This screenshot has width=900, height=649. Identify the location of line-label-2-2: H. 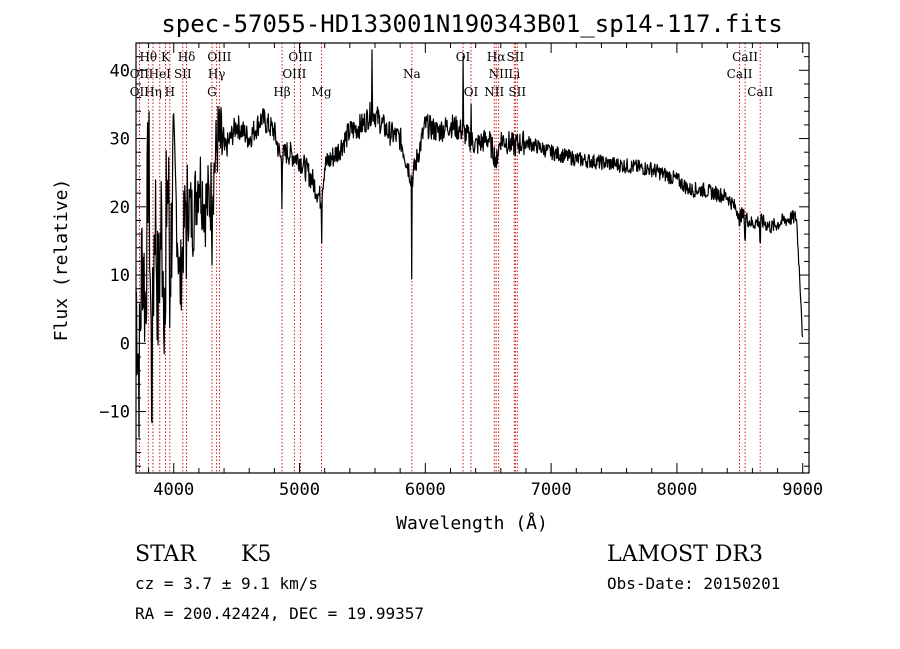
(170, 92).